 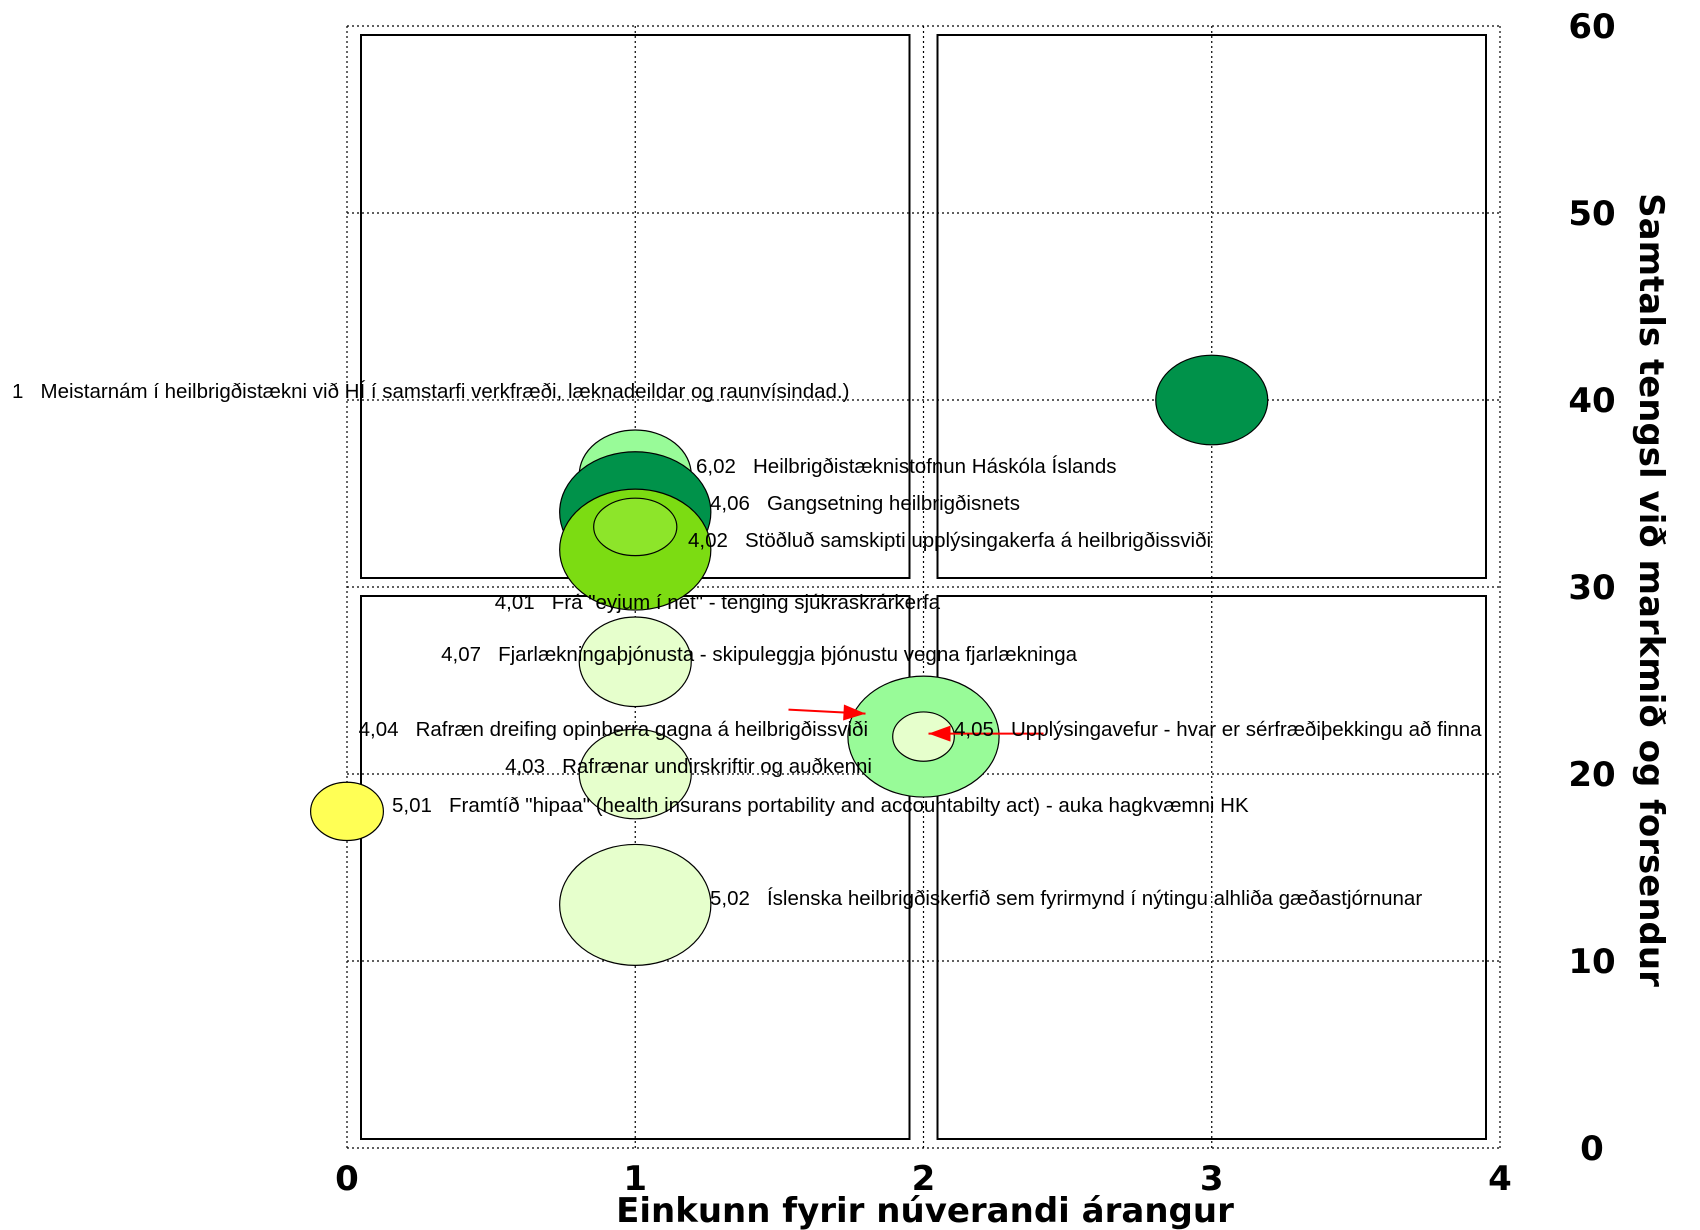 I want to click on y-tick-label: 10, so click(x=1591, y=962).